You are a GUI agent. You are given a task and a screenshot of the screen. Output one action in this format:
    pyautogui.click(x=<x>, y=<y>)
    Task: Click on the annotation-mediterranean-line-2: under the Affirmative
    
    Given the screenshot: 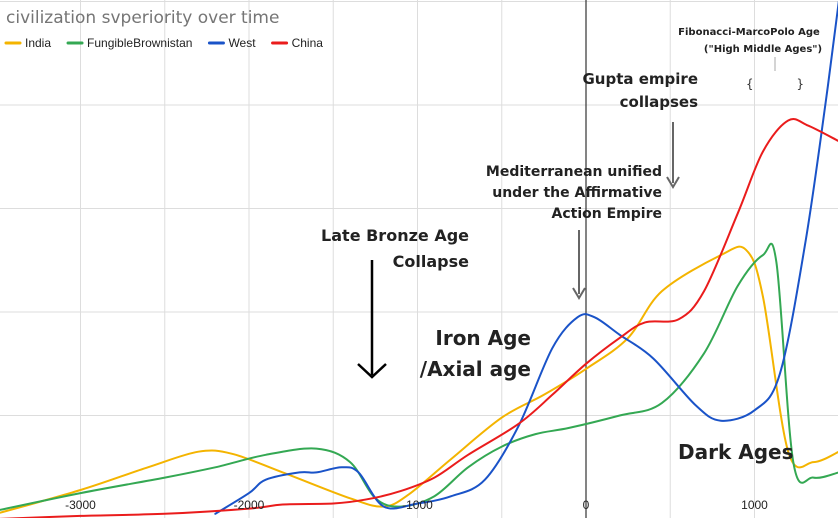 What is the action you would take?
    pyautogui.click(x=577, y=193)
    